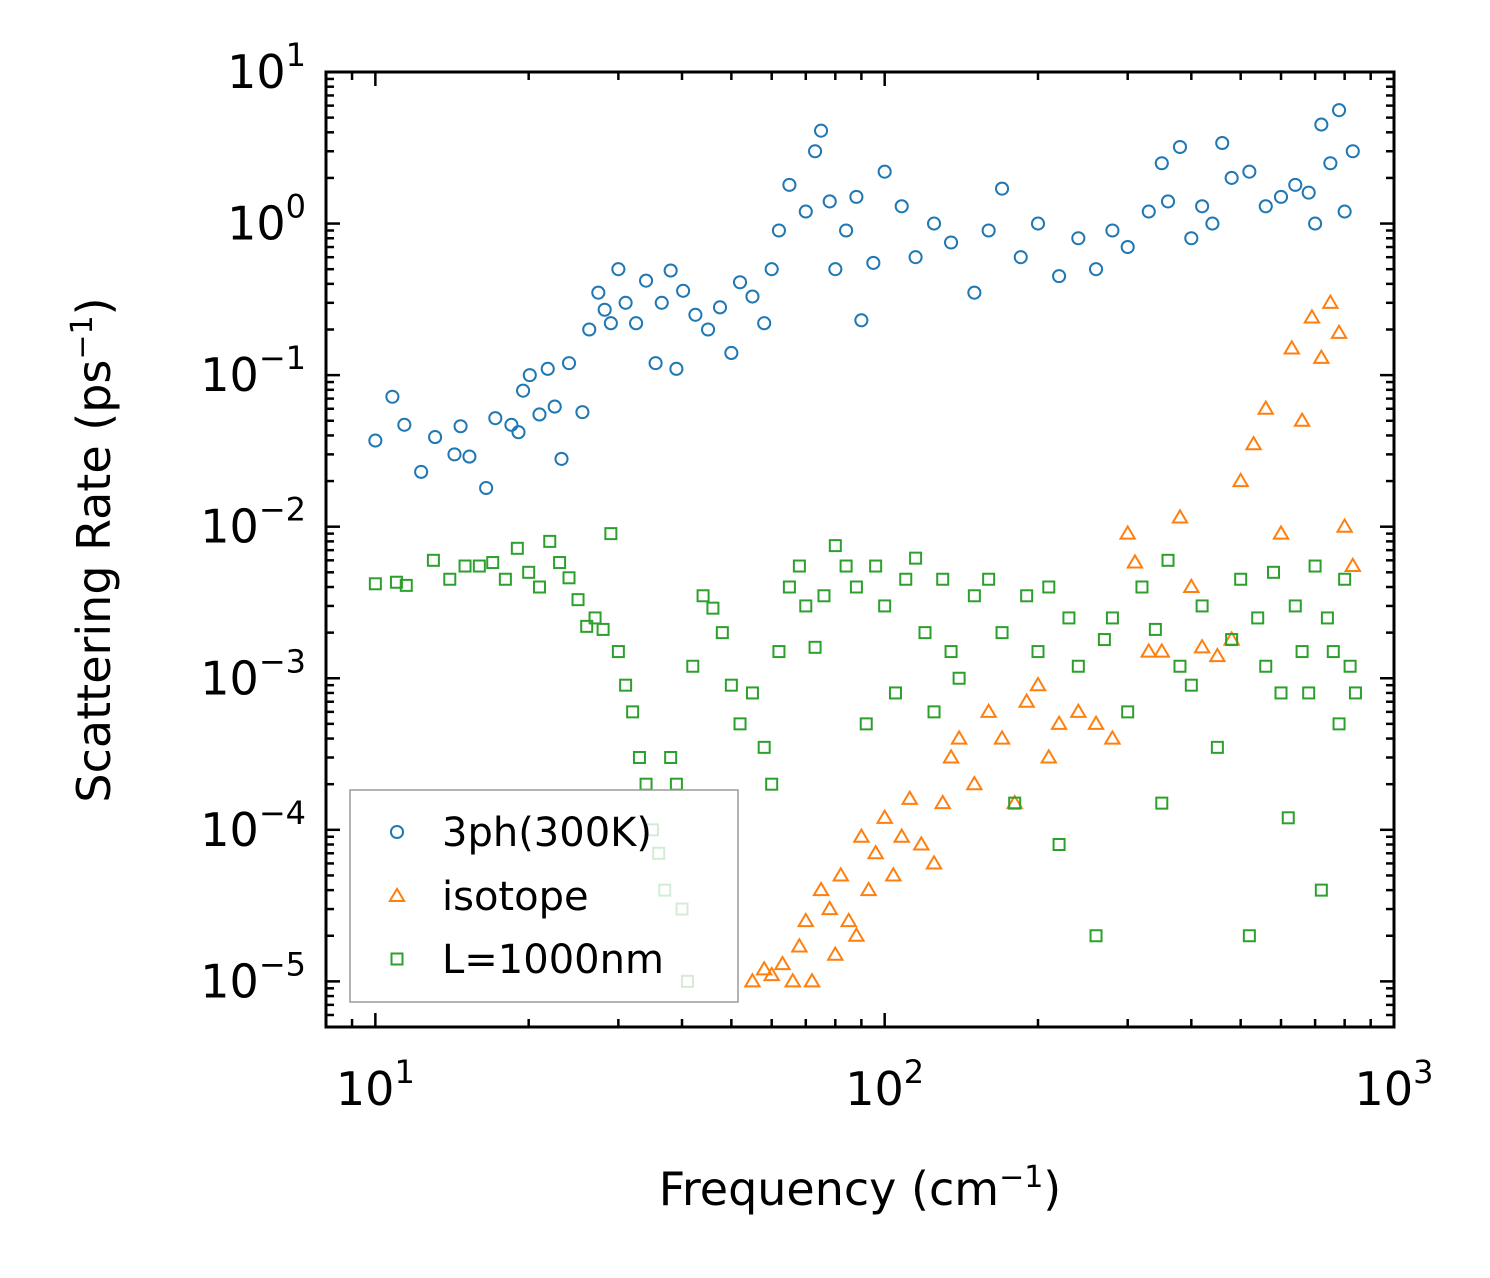 The image size is (1490, 1278). What do you see at coordinates (253, 976) in the screenshot?
I see `y-tick-label: 10⁻⁵` at bounding box center [253, 976].